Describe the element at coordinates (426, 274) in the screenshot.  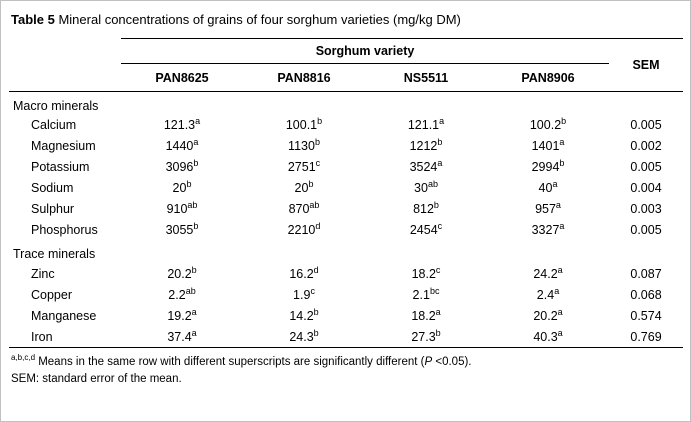
I see `value-cell: 18.2c` at that location.